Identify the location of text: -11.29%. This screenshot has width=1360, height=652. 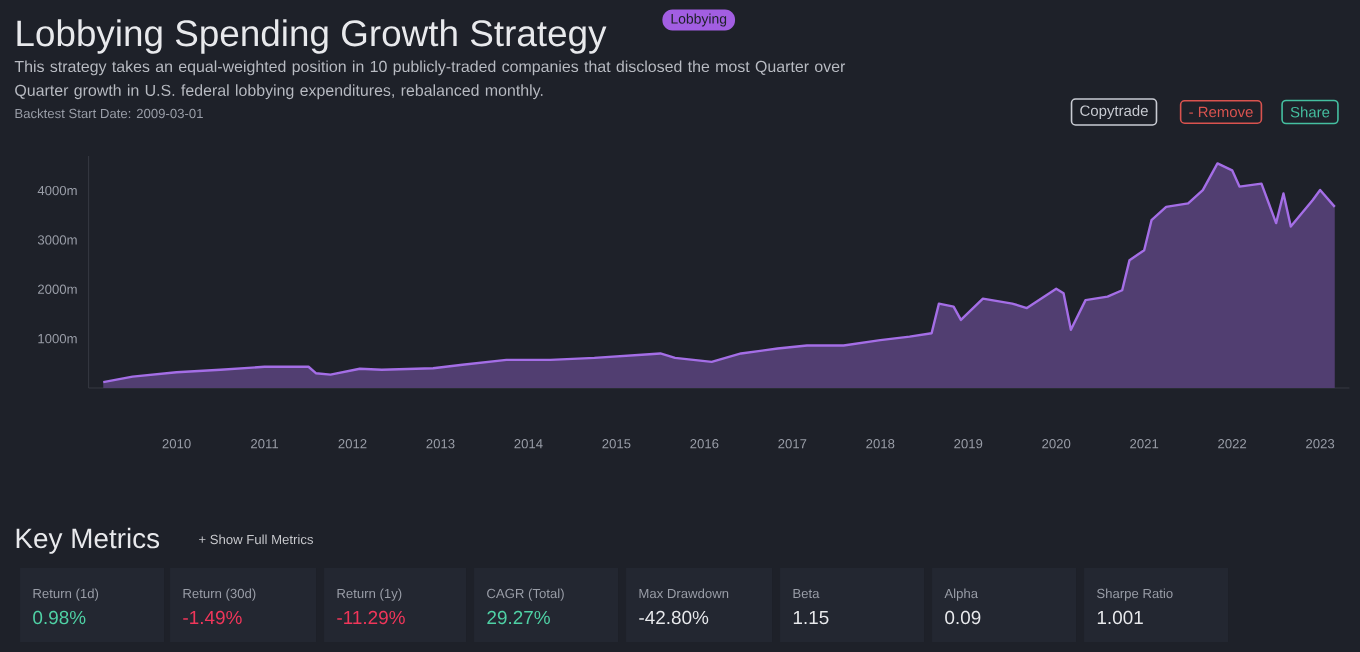
(371, 617).